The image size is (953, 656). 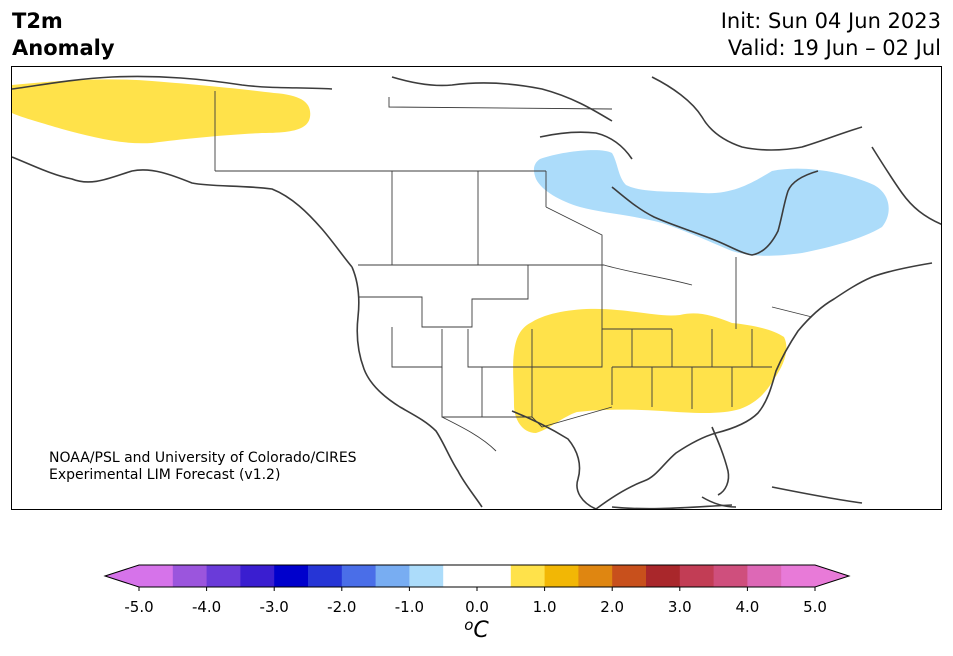 What do you see at coordinates (469, 625) in the screenshot?
I see `units-superscript: o` at bounding box center [469, 625].